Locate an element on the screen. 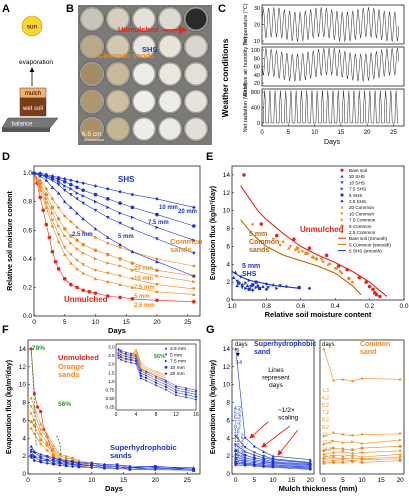 This screenshot has width=409, height=500. e-common5-label: 5 mm Common sands is located at coordinates (264, 242).